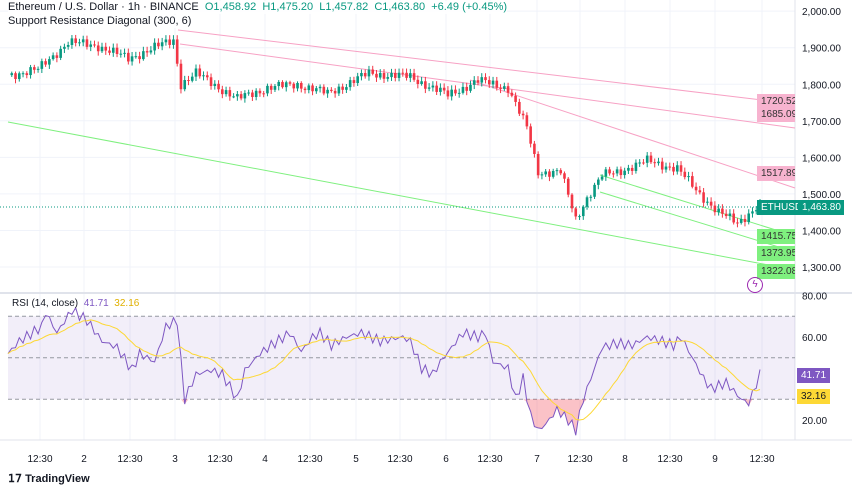  What do you see at coordinates (814, 338) in the screenshot?
I see `rsi-tick: 60.00` at bounding box center [814, 338].